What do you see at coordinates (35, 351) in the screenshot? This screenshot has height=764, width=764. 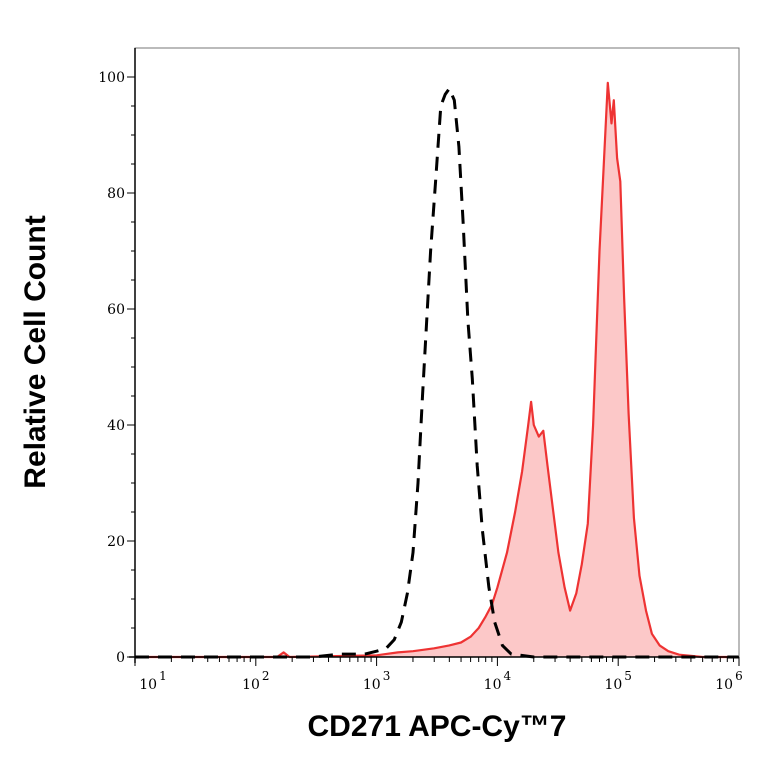 I see `y-axis-label: Relative Cell Count` at bounding box center [35, 351].